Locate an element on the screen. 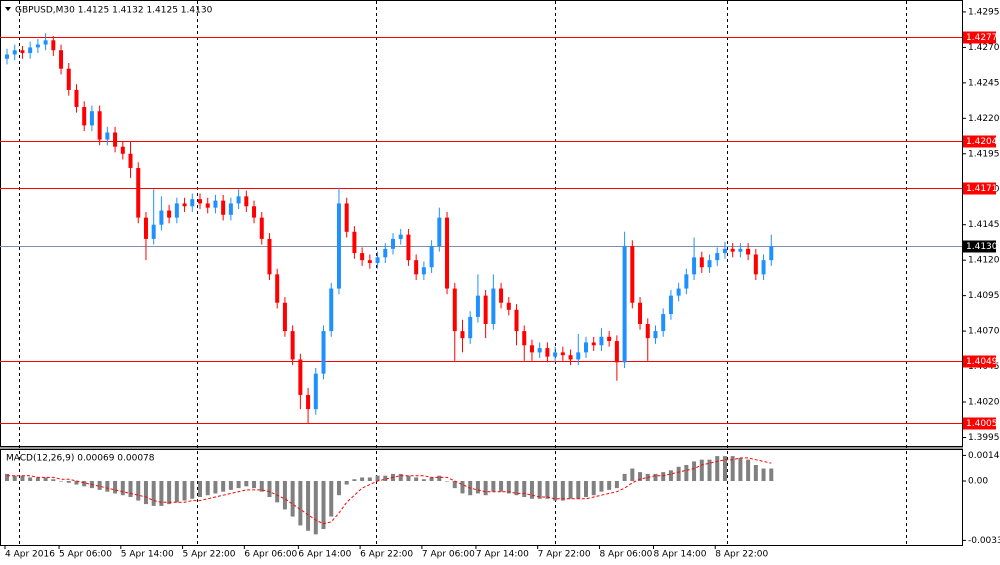 This screenshot has width=1000, height=565. level-label-box is located at coordinates (979, 37).